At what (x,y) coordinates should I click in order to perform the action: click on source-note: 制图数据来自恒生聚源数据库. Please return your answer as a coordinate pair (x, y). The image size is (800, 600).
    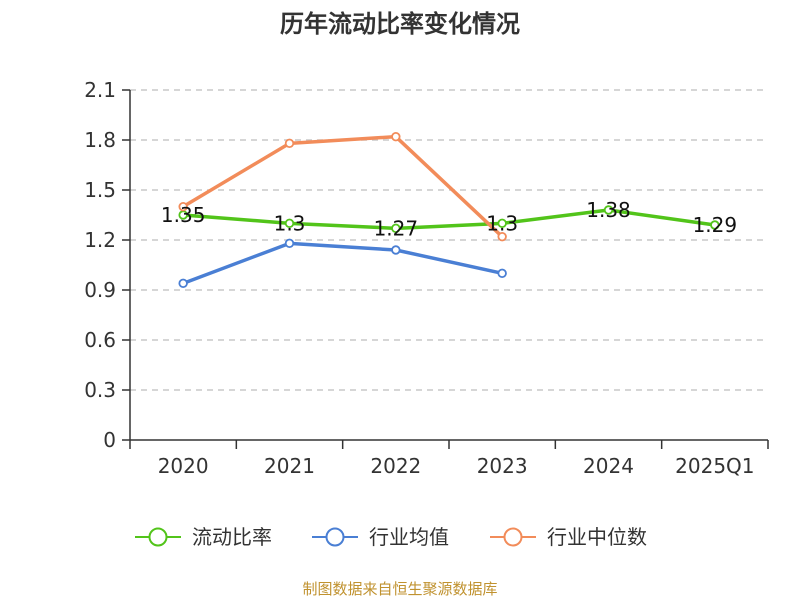
    Looking at the image, I should click on (400, 589).